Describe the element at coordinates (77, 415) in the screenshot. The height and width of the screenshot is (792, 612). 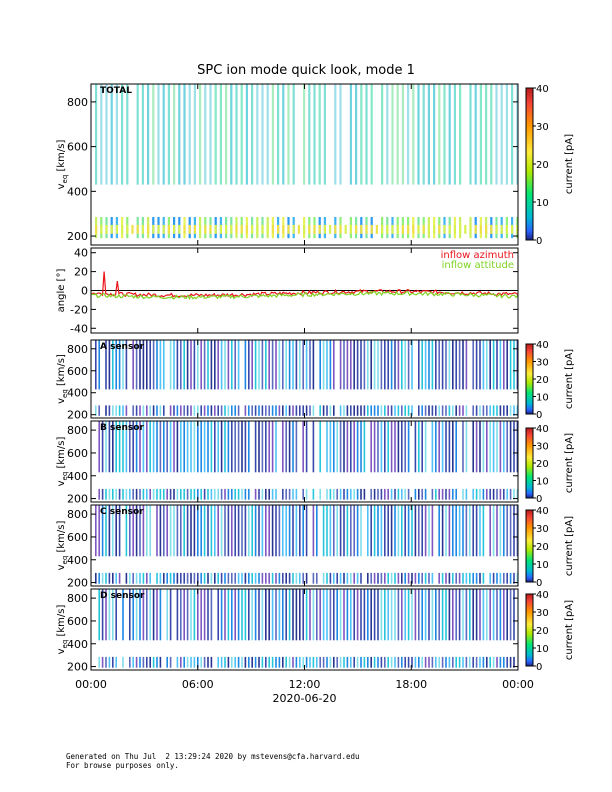
I see `y-tick-label: 200` at that location.